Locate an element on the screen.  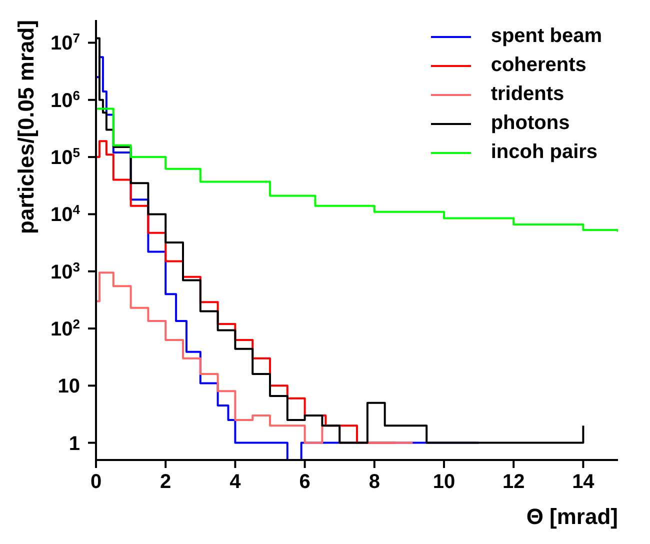
x-axis-title: Θ [mrad] is located at coordinates (572, 516).